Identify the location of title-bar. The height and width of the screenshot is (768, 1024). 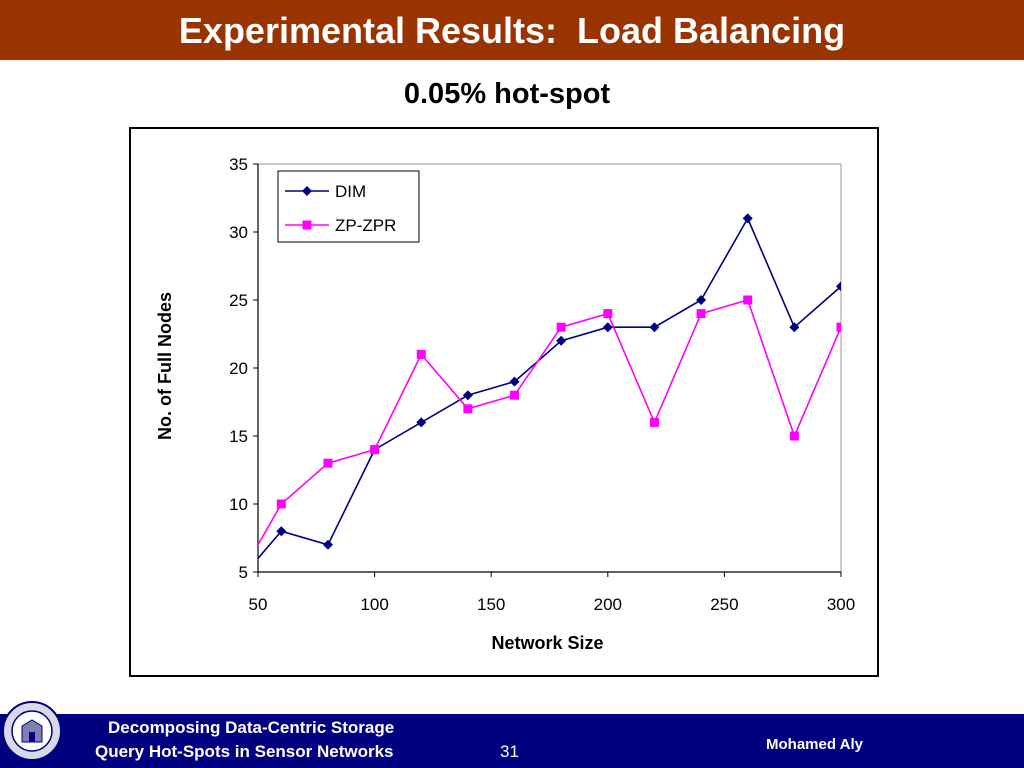
(512, 30).